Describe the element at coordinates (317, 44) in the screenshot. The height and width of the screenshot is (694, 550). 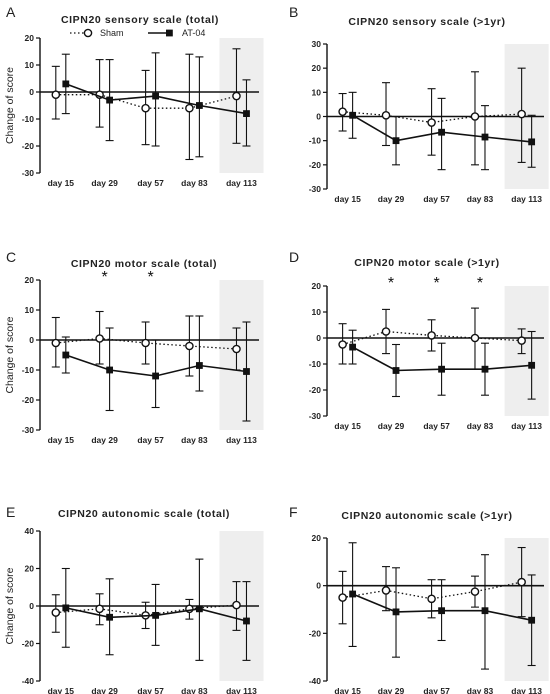
I see `y-tick-label: 30` at that location.